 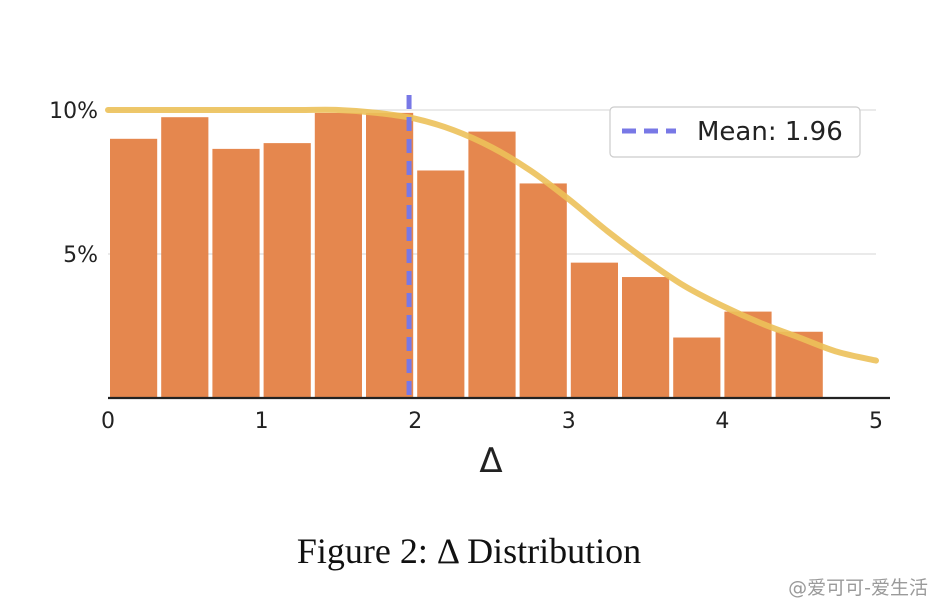 I want to click on legend-box, so click(x=735, y=132).